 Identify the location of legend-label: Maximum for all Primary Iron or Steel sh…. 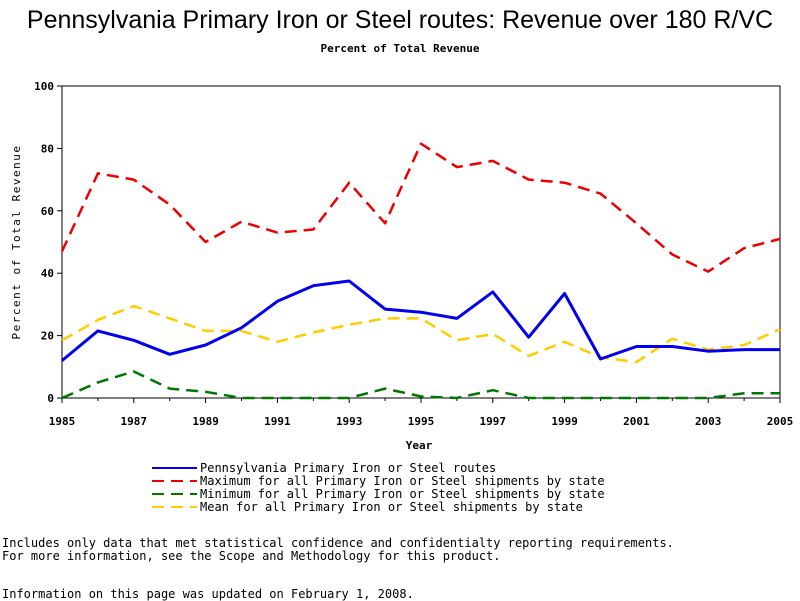
(402, 481).